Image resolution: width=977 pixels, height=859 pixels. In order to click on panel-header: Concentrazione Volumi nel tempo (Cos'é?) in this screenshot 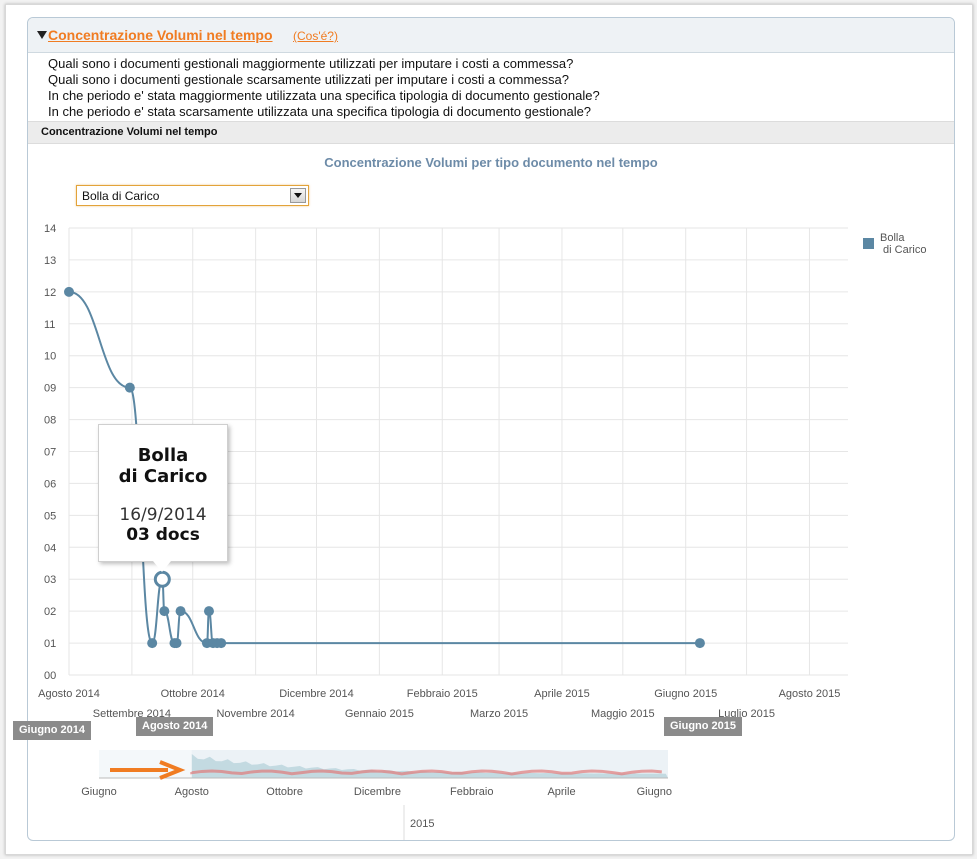, I will do `click(491, 35)`.